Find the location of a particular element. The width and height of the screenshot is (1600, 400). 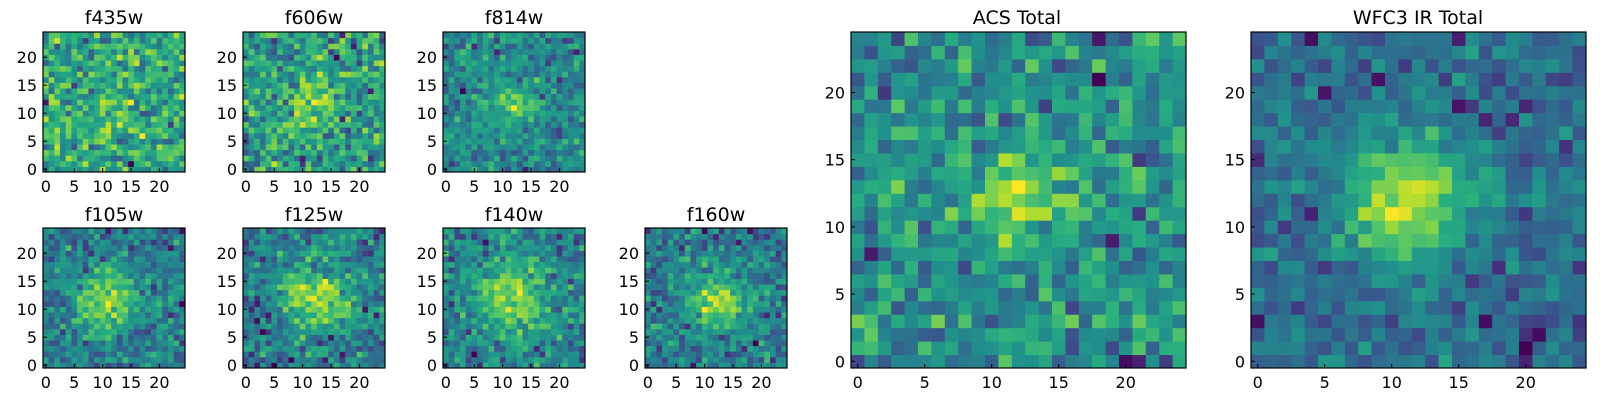

panel-title: f814w is located at coordinates (514, 18).